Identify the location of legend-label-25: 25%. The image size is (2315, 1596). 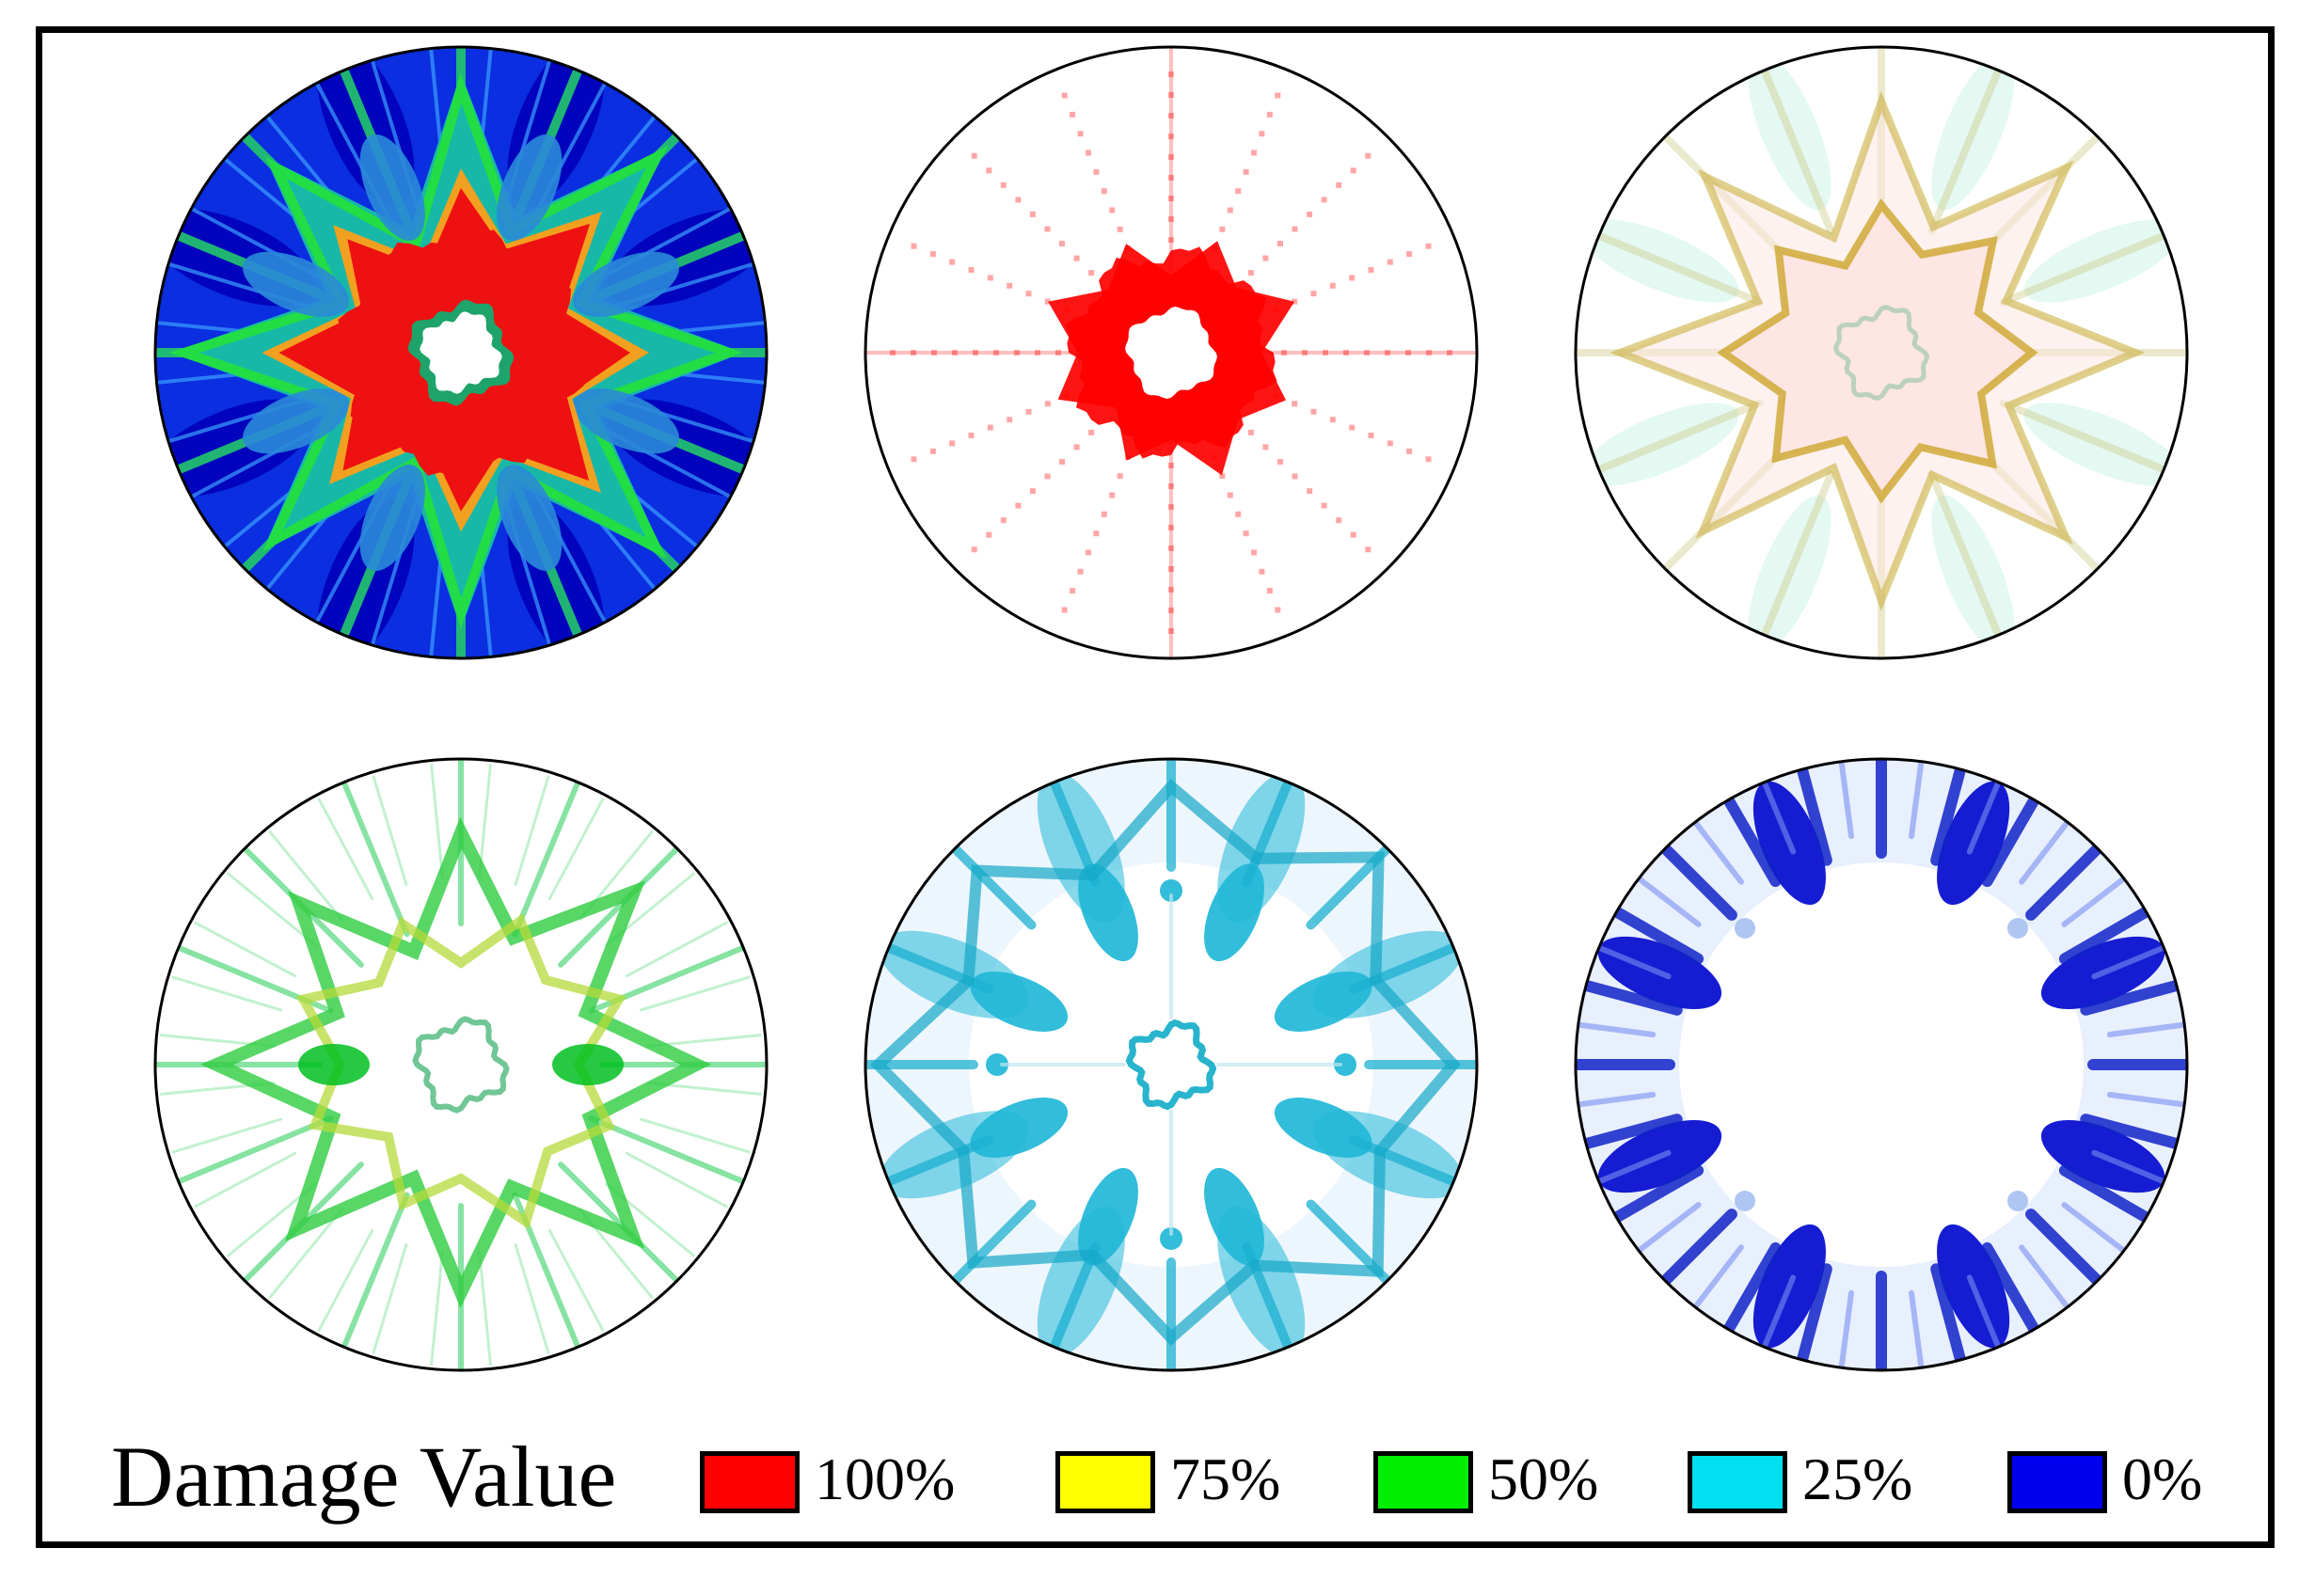
(1857, 1479).